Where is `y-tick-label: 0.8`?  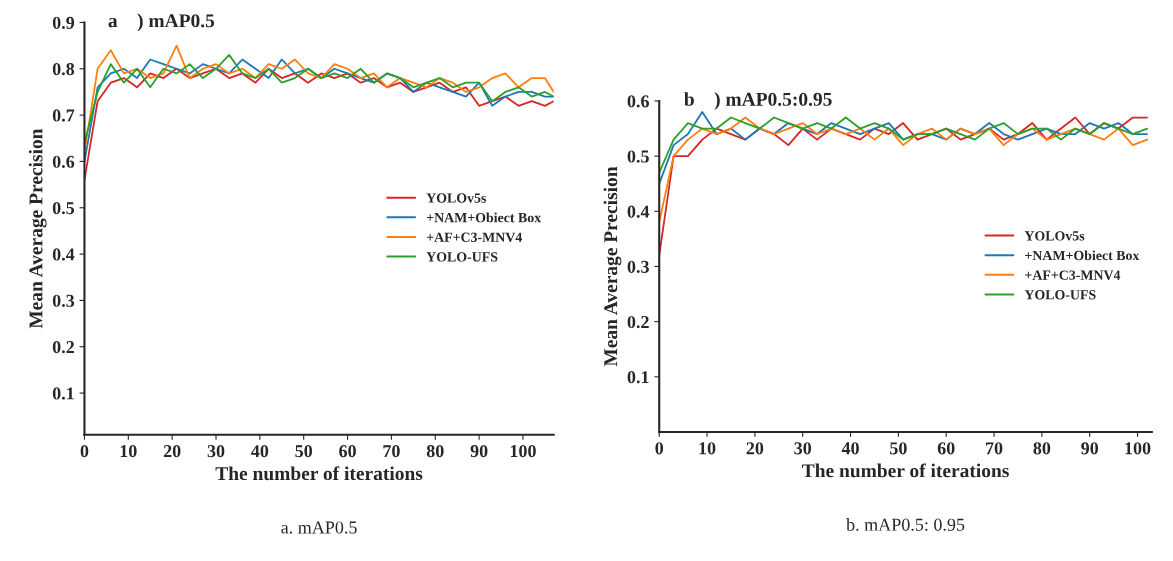
y-tick-label: 0.8 is located at coordinates (63, 69).